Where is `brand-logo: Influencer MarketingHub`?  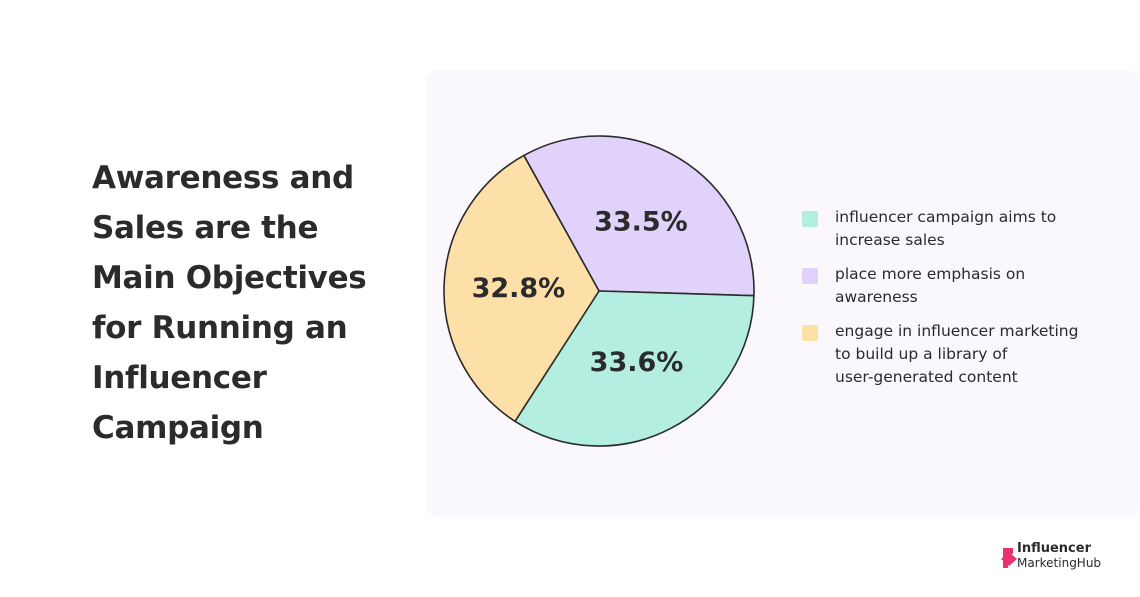 brand-logo: Influencer MarketingHub is located at coordinates (1064, 558).